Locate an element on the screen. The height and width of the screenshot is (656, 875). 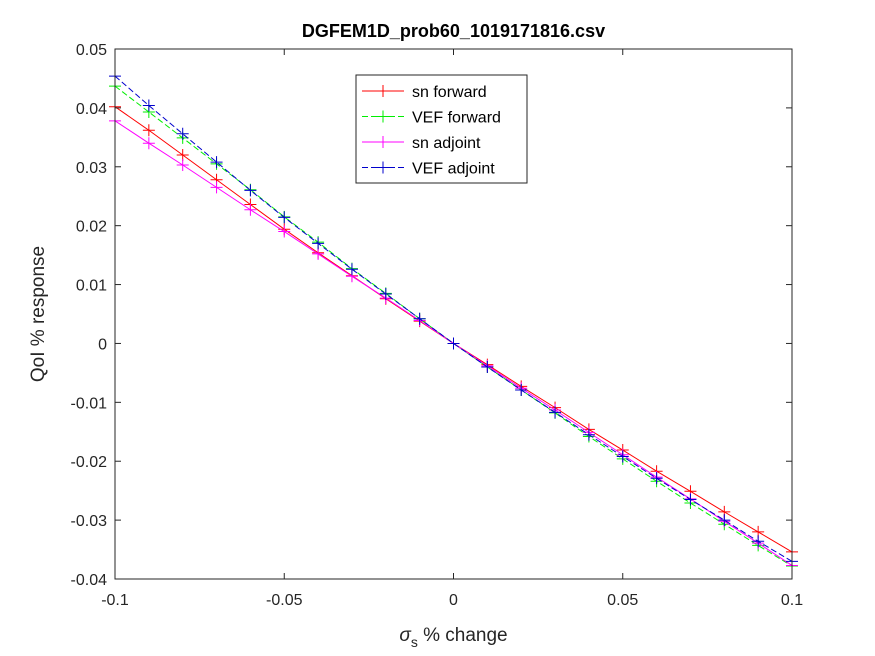
chart-title: DGFEM1D_prob60_1019171816.csv is located at coordinates (453, 31).